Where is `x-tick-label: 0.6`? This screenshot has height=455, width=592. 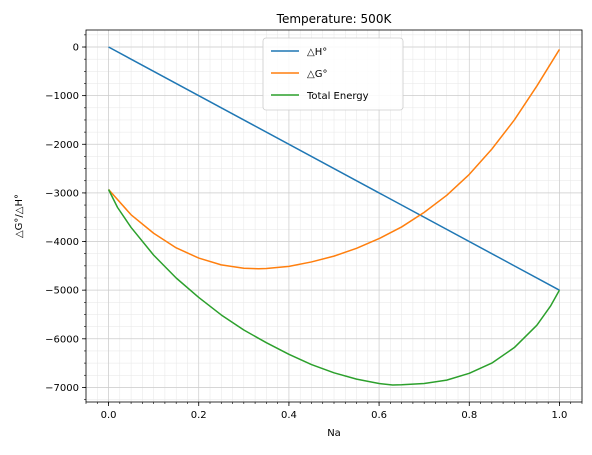
x-tick-label: 0.6 is located at coordinates (379, 415).